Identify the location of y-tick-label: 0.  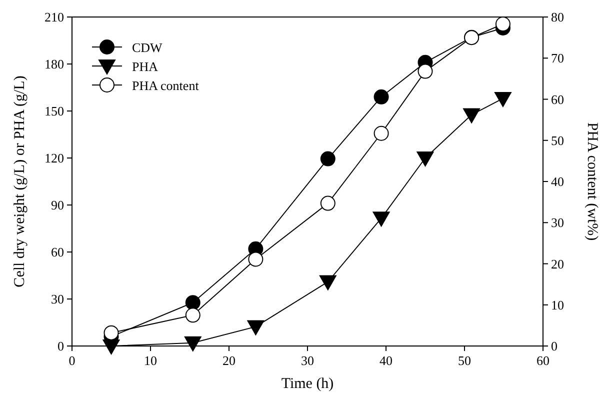
(61, 346).